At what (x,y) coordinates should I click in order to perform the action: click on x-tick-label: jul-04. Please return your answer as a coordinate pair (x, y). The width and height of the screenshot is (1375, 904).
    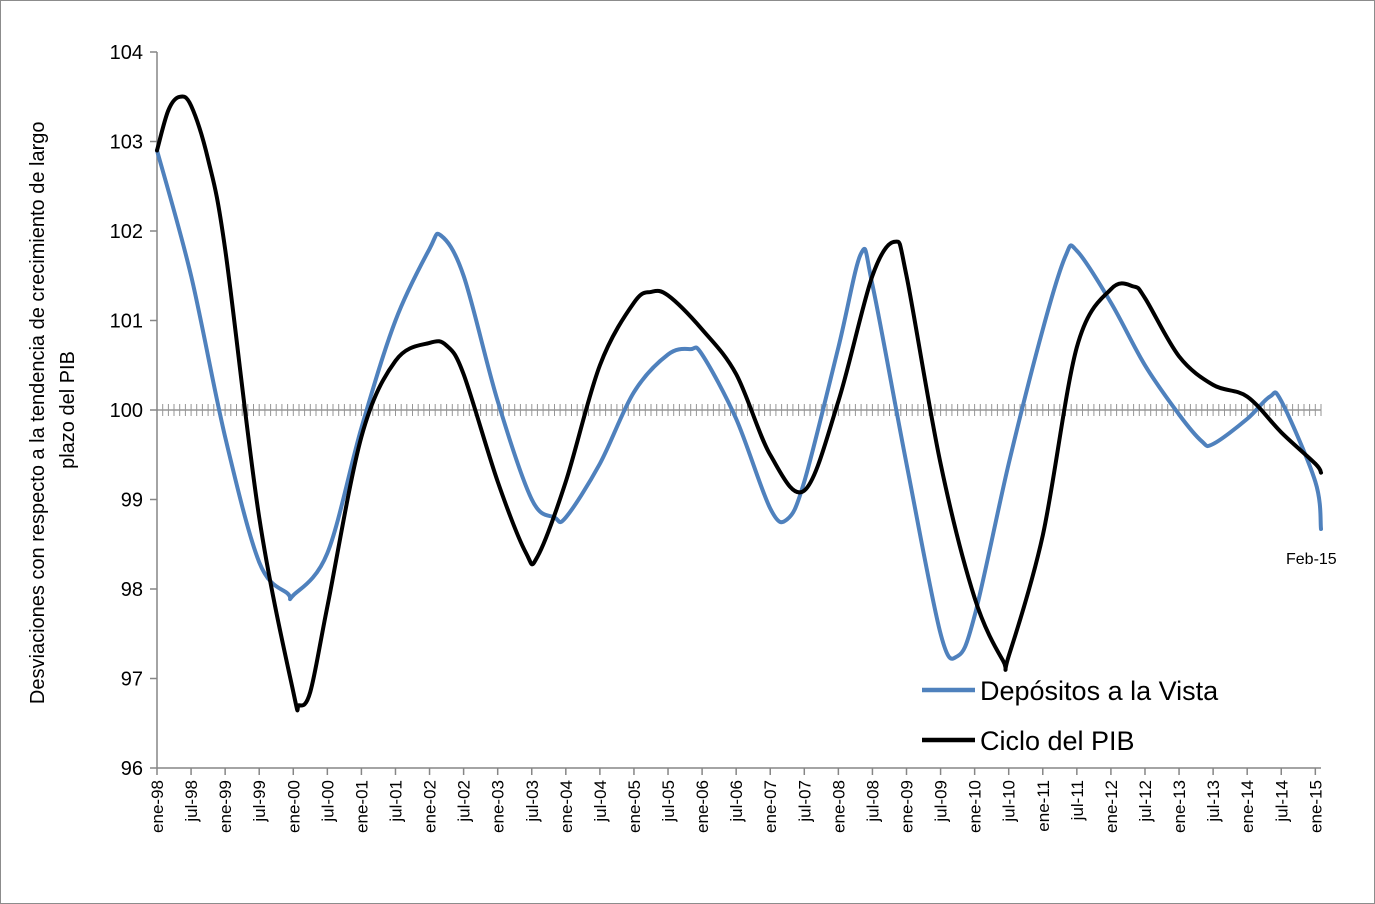
    Looking at the image, I should click on (600, 801).